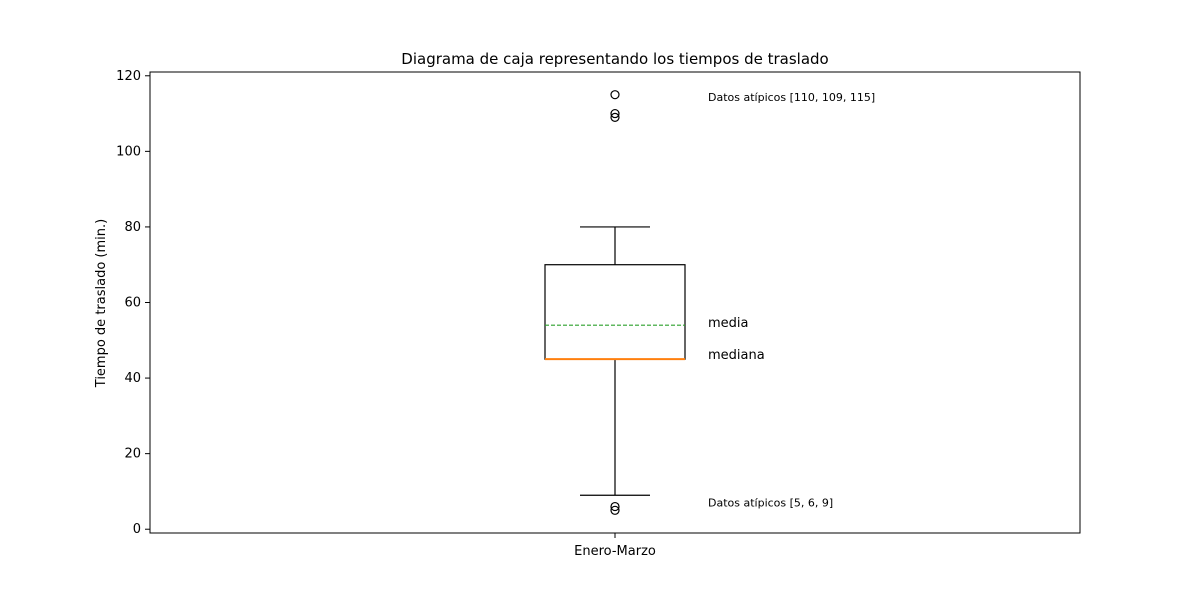  Describe the element at coordinates (770, 503) in the screenshot. I see `annotation-low-outliers: Datos atípicos [5, 6, 9]` at that location.